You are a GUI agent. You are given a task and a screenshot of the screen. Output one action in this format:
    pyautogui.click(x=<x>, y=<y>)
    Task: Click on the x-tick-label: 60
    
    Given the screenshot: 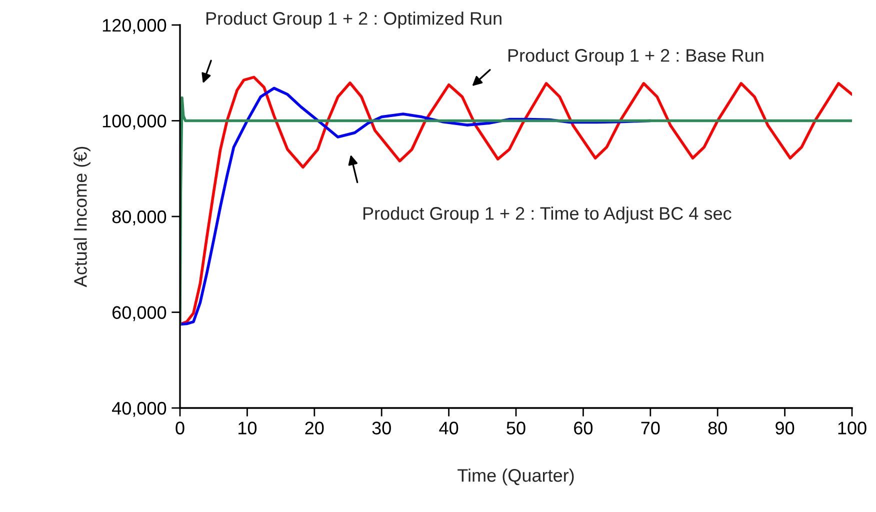 What is the action you would take?
    pyautogui.click(x=583, y=428)
    